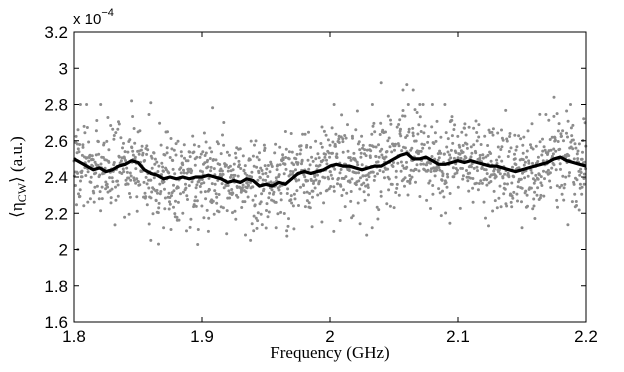 This screenshot has height=372, width=624. I want to click on y-tick-label: 1.6, so click(56, 322).